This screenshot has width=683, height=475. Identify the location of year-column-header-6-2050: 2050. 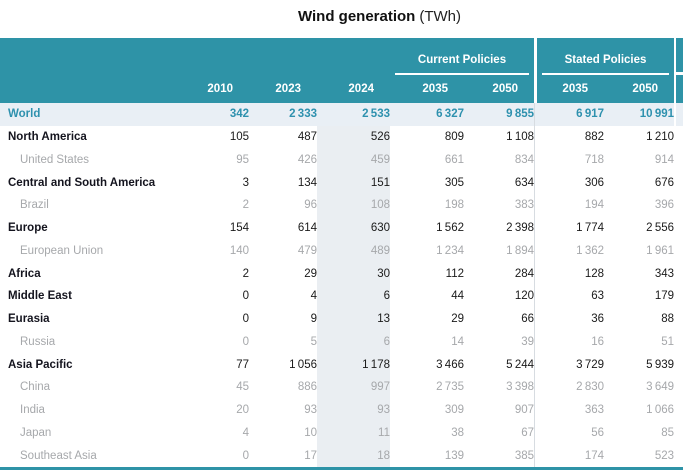
(639, 89).